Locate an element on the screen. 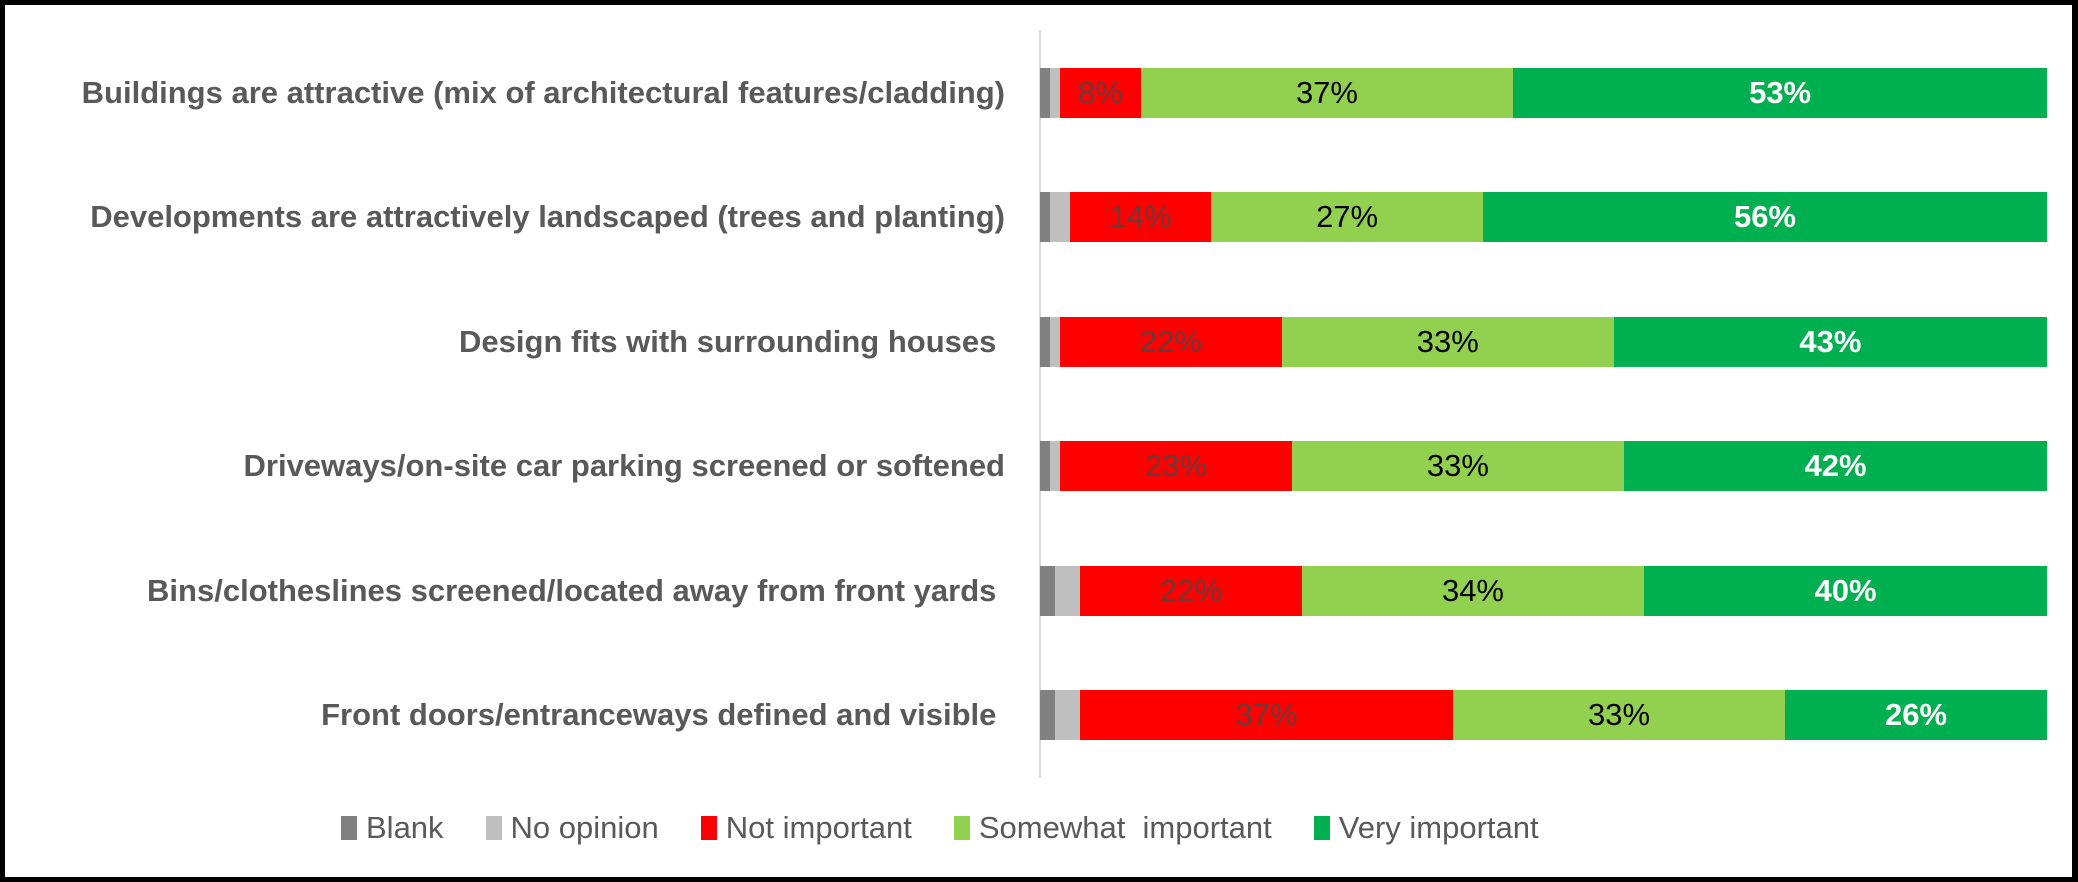  bar-segment-very-important: 26% is located at coordinates (1916, 715).